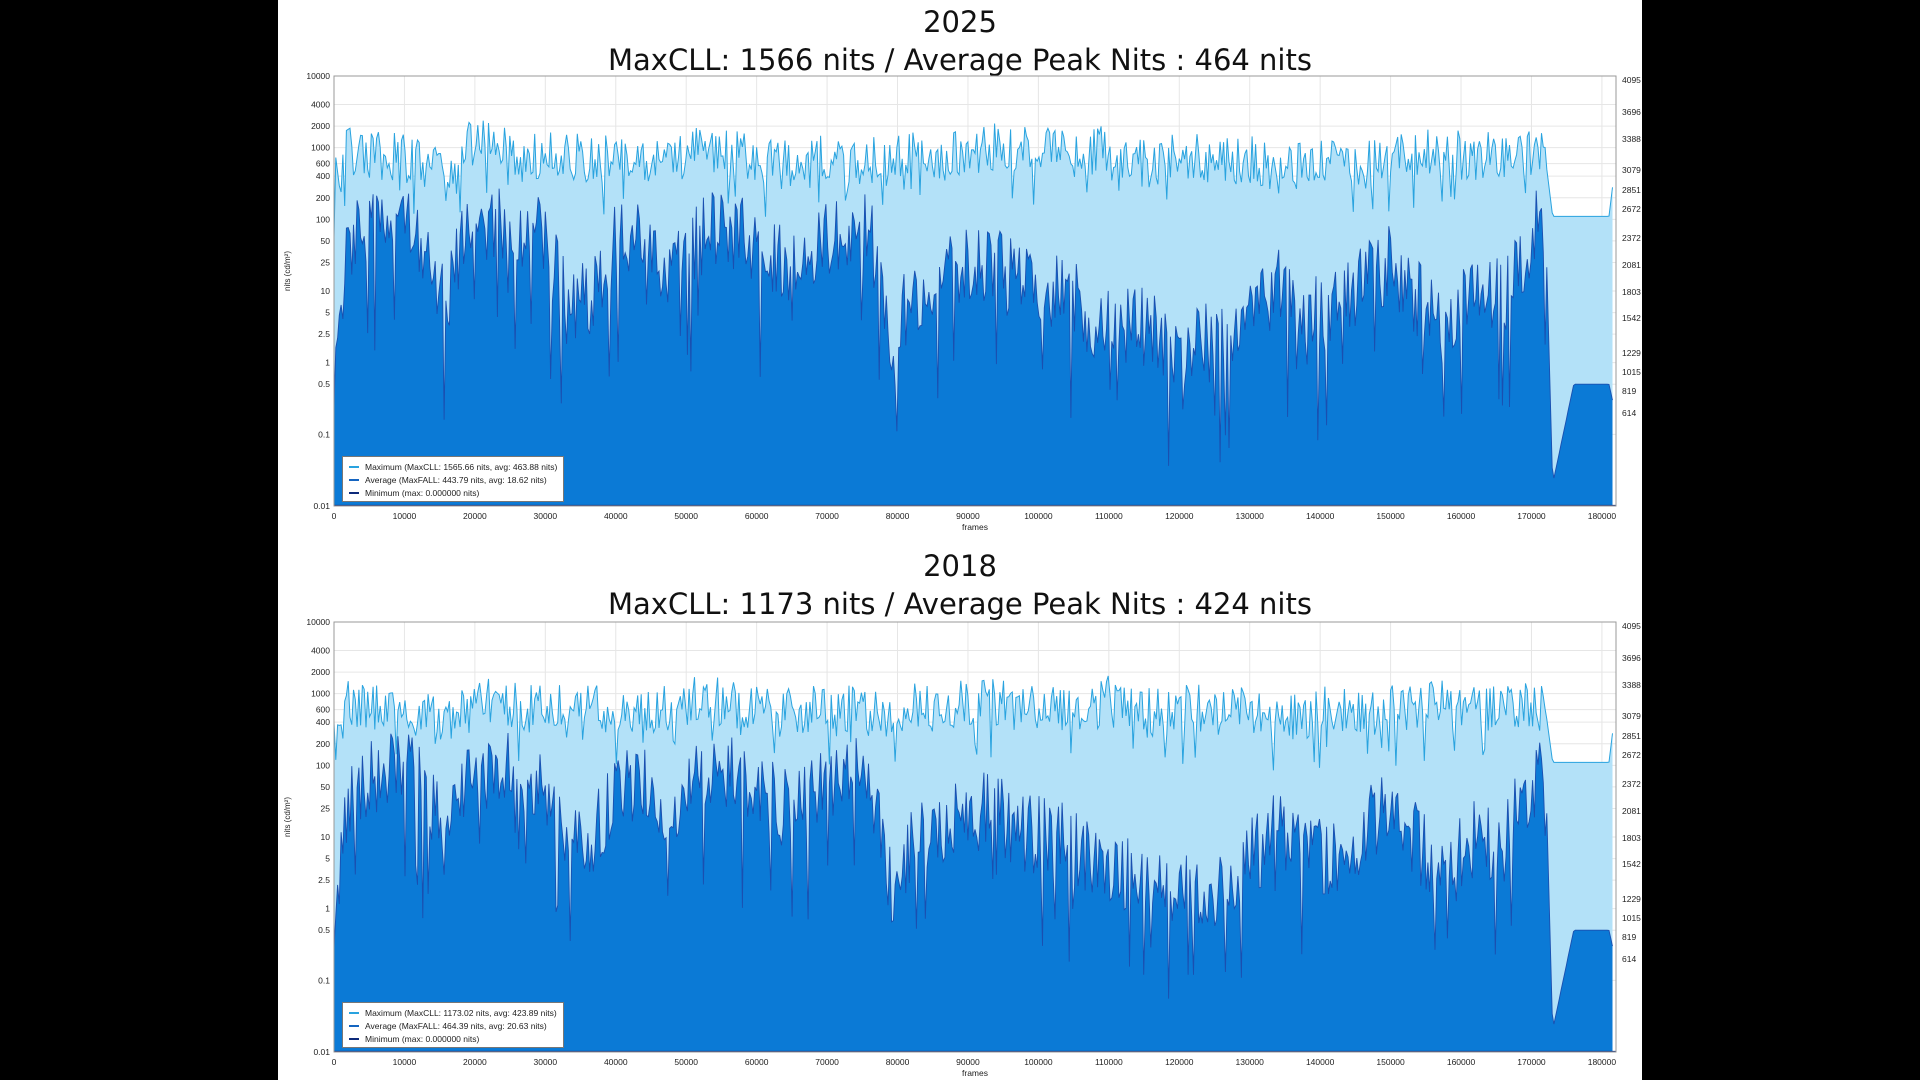 The height and width of the screenshot is (1080, 1920). I want to click on y-axis-label: nits (cd/m²), so click(287, 271).